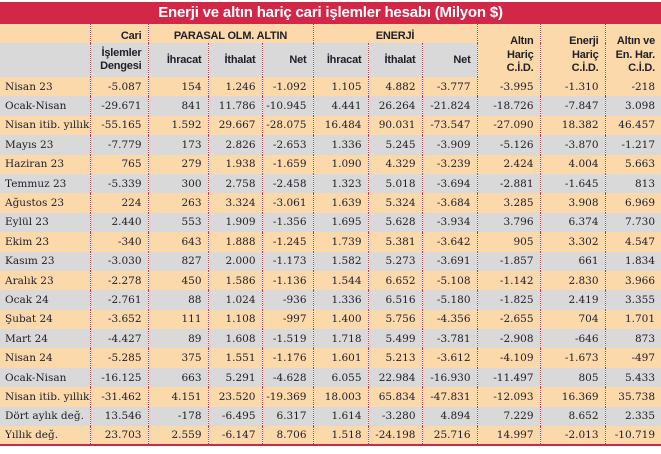  Describe the element at coordinates (640, 164) in the screenshot. I see `data-cell: 5.663` at that location.